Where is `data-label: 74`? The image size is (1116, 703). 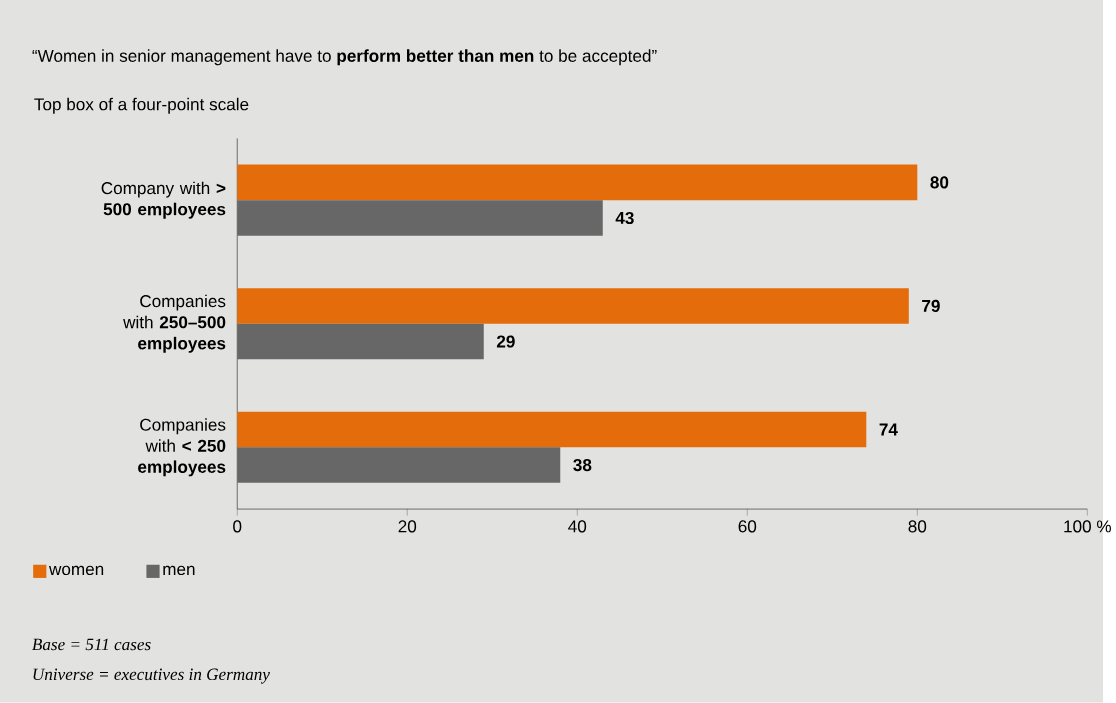
data-label: 74 is located at coordinates (888, 429).